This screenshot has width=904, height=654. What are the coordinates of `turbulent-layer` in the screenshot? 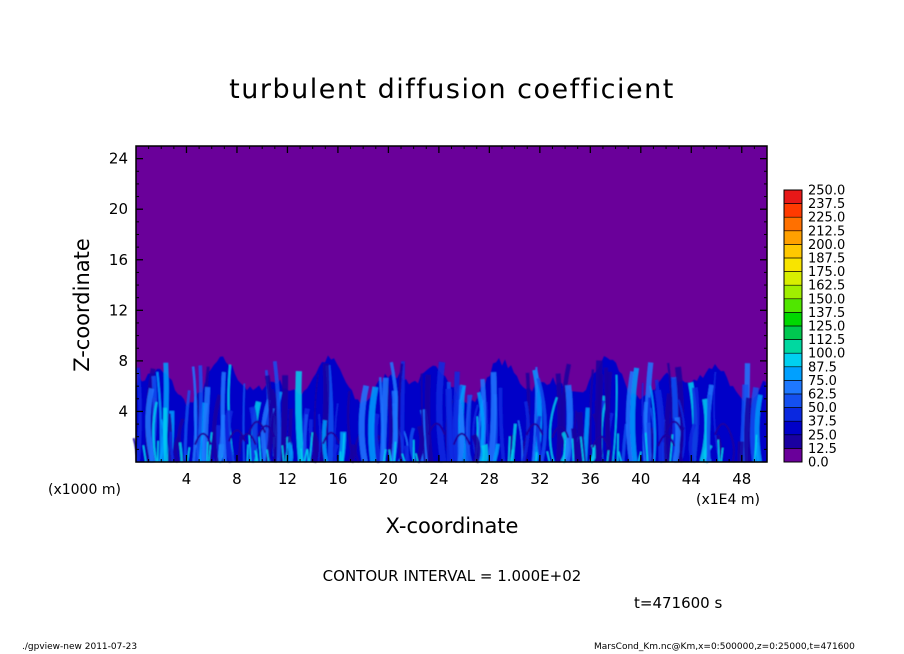 It's located at (449, 409).